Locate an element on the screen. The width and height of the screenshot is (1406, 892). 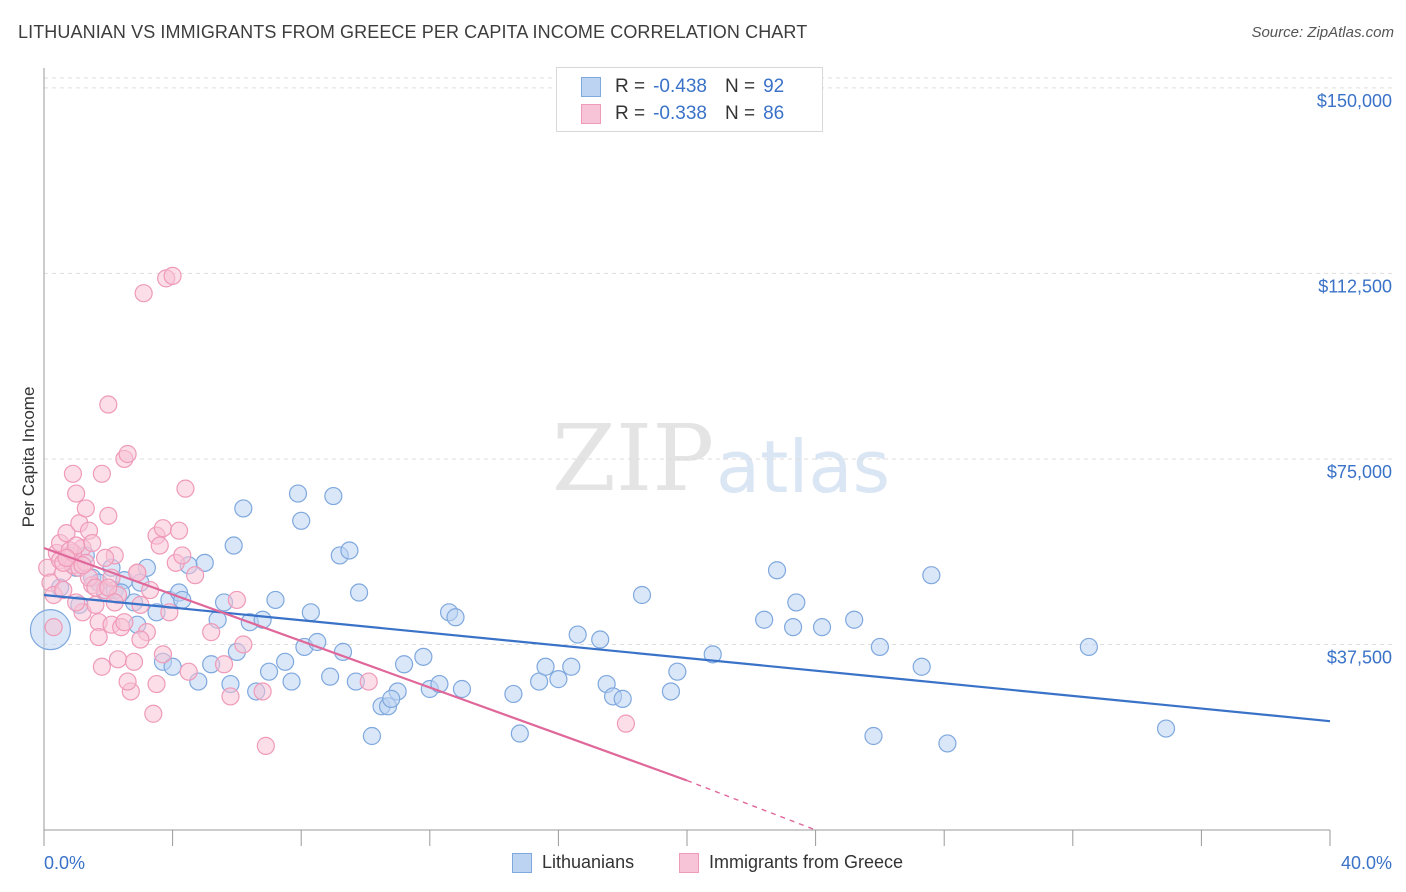
legend-item-greece: Immigrants from Greece is located at coordinates (791, 862).